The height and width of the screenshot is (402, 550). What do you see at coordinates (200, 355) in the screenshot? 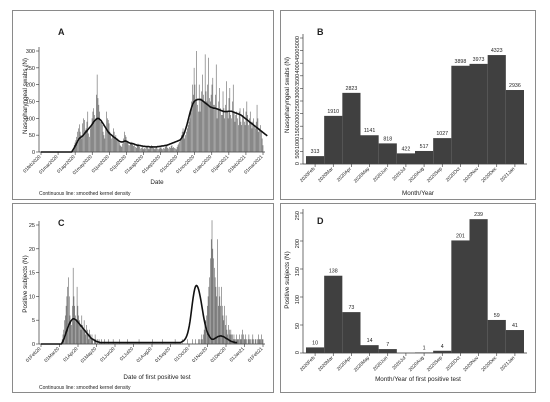
I see `x-tick-label-c: 01Nov20` at bounding box center [200, 355].